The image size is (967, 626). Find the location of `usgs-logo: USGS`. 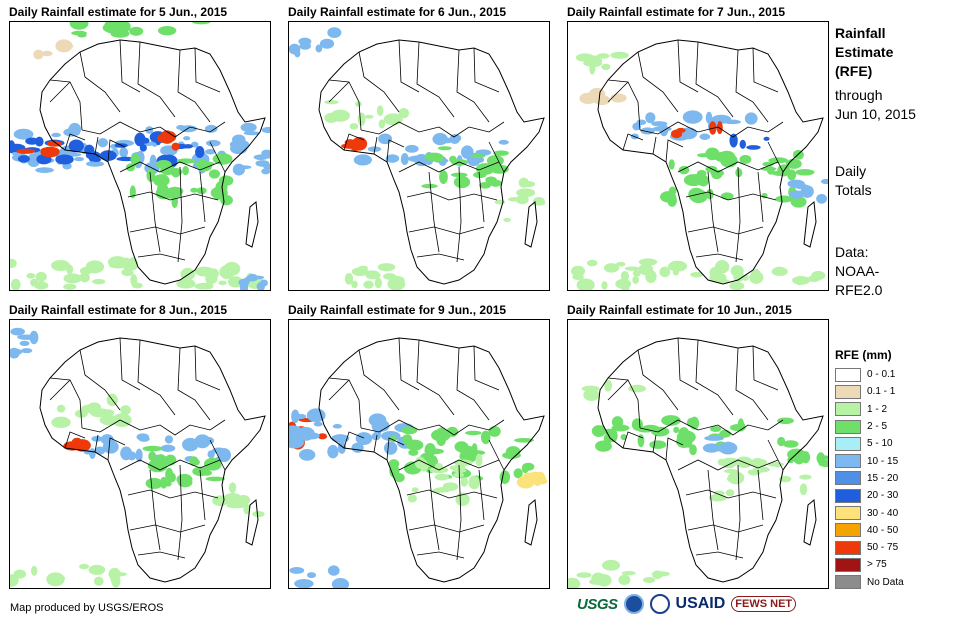

usgs-logo: USGS is located at coordinates (597, 604).